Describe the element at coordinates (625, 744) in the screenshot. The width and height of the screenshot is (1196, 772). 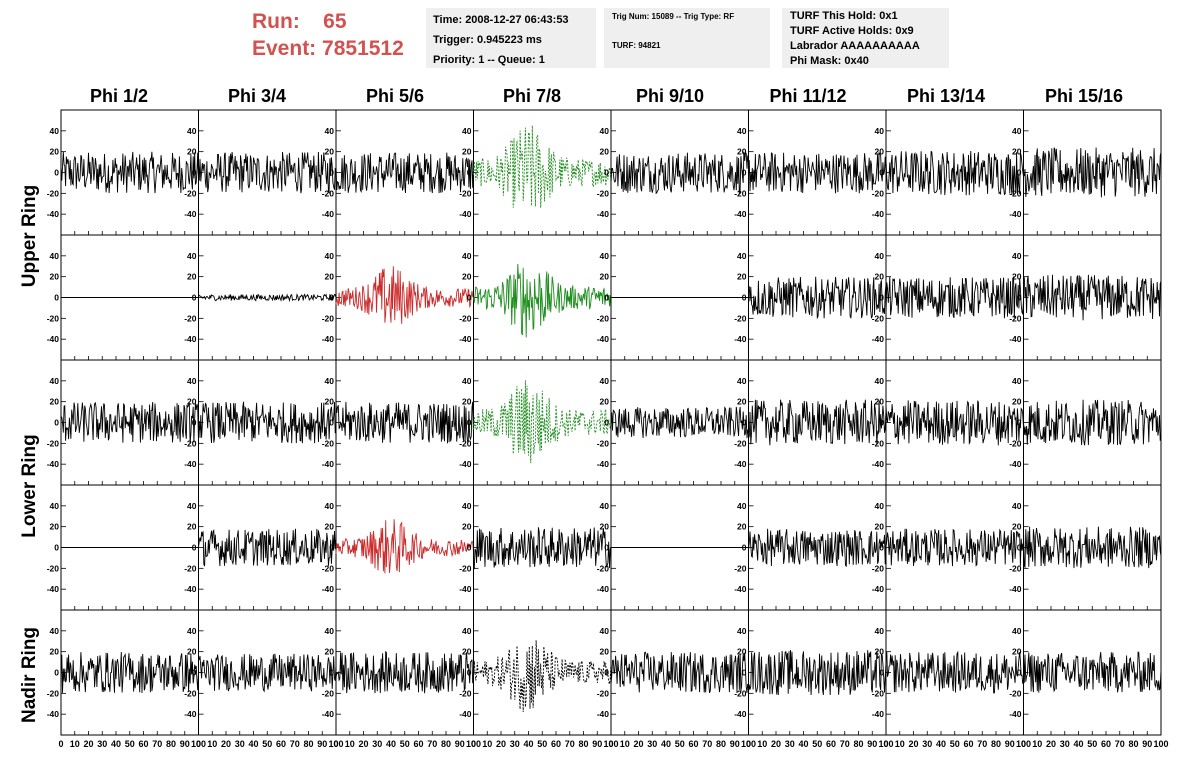
I see `x-tick-label: 10` at that location.